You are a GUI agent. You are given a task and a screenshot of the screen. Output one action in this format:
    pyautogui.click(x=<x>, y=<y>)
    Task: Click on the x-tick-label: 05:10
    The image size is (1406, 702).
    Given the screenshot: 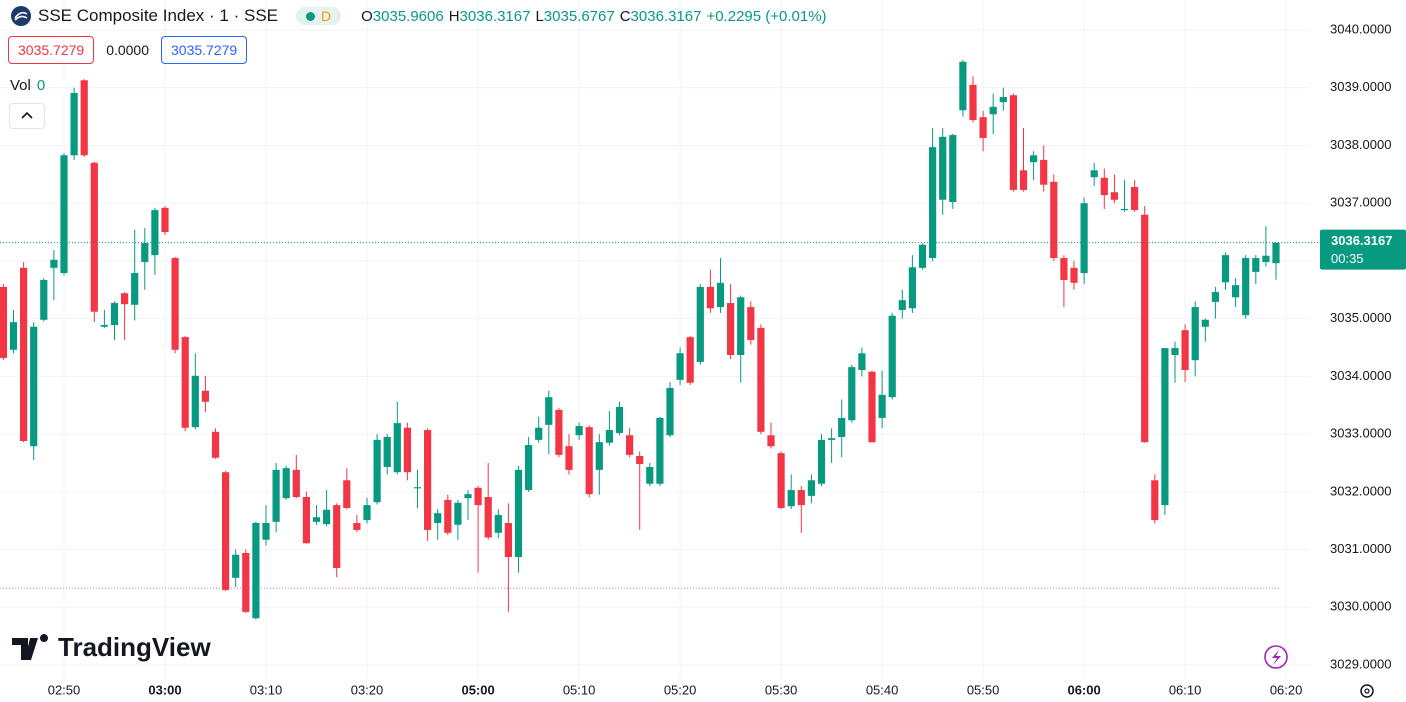 What is the action you would take?
    pyautogui.click(x=579, y=689)
    